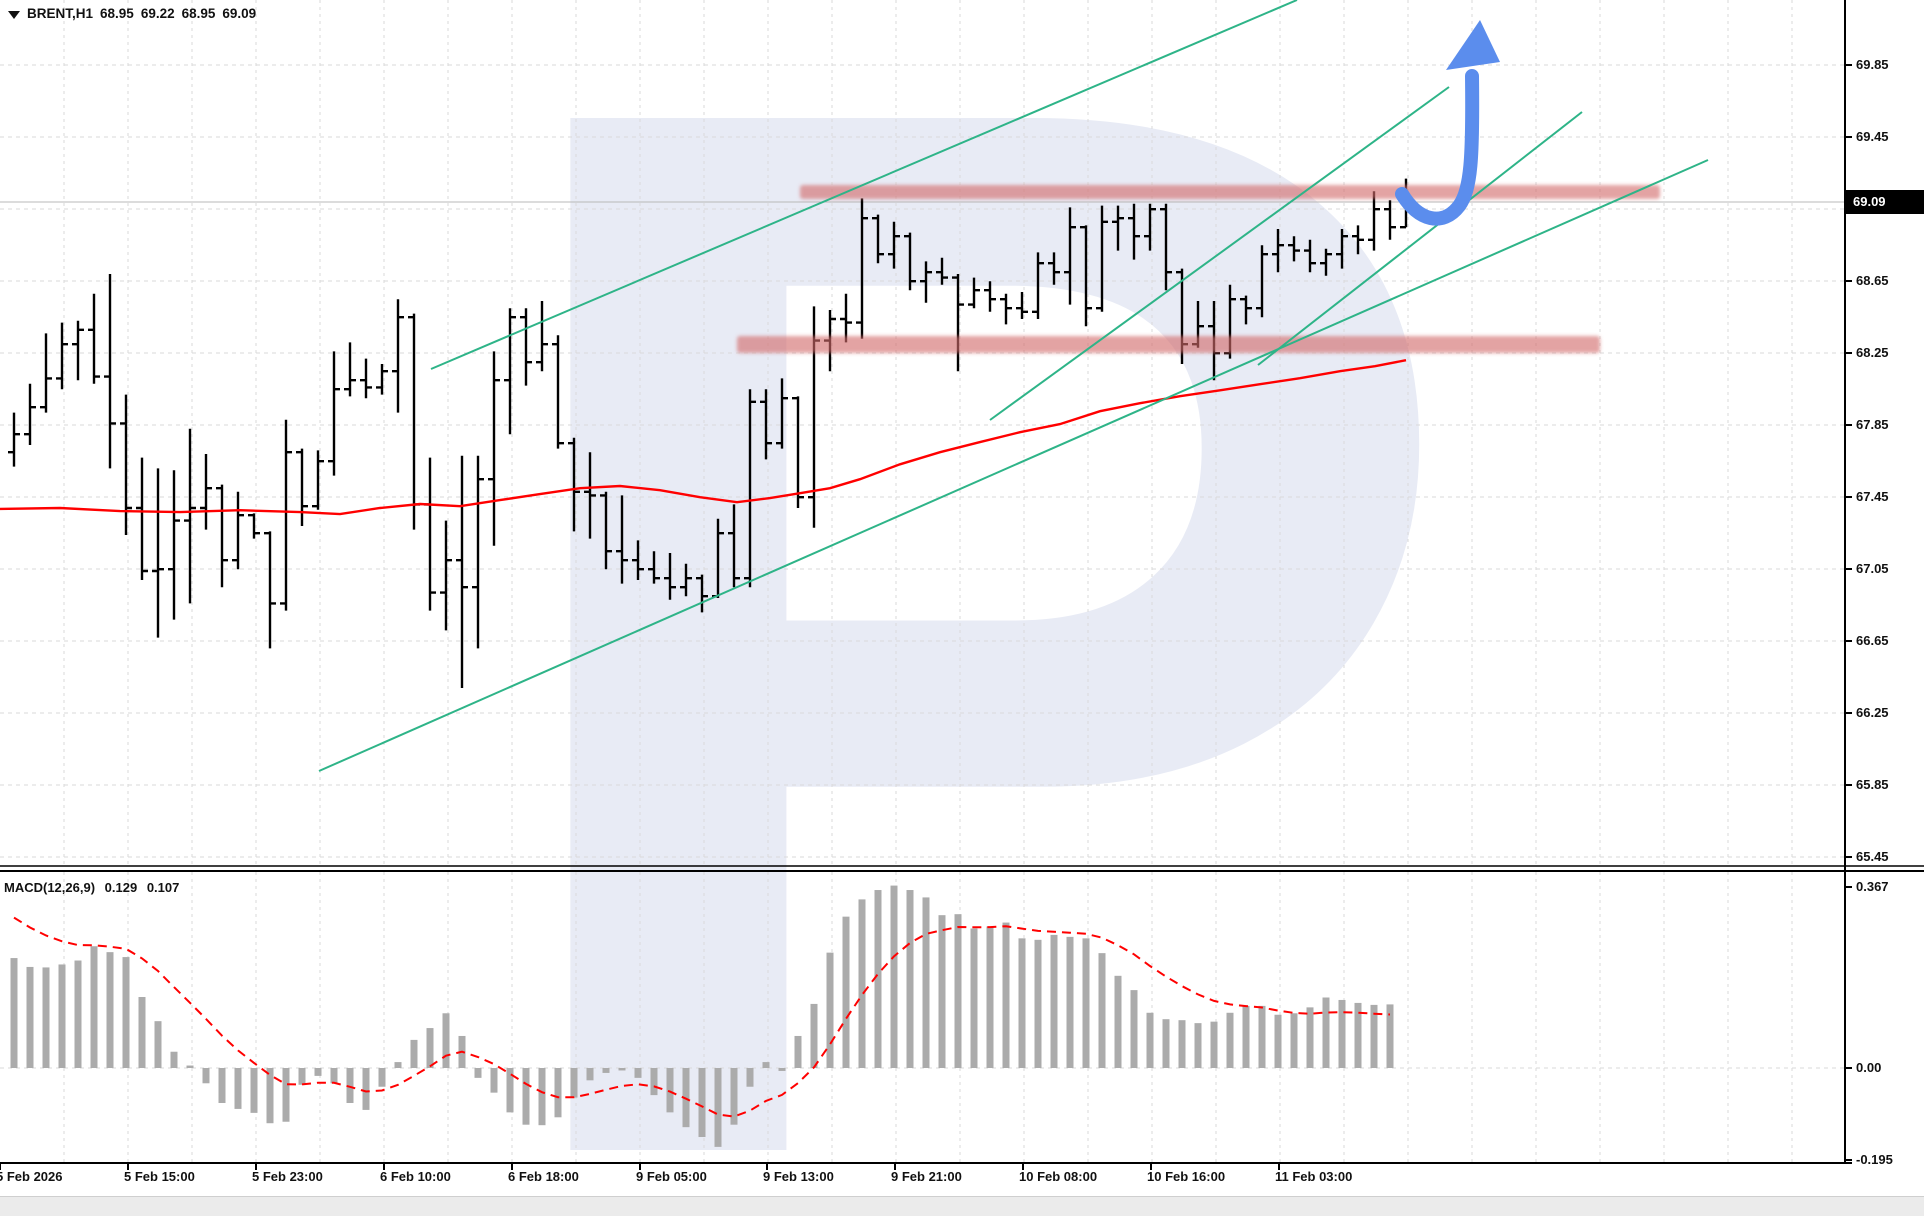 Image resolution: width=1924 pixels, height=1216 pixels. Describe the element at coordinates (1437, 147) in the screenshot. I see `arrow-shaft` at that location.